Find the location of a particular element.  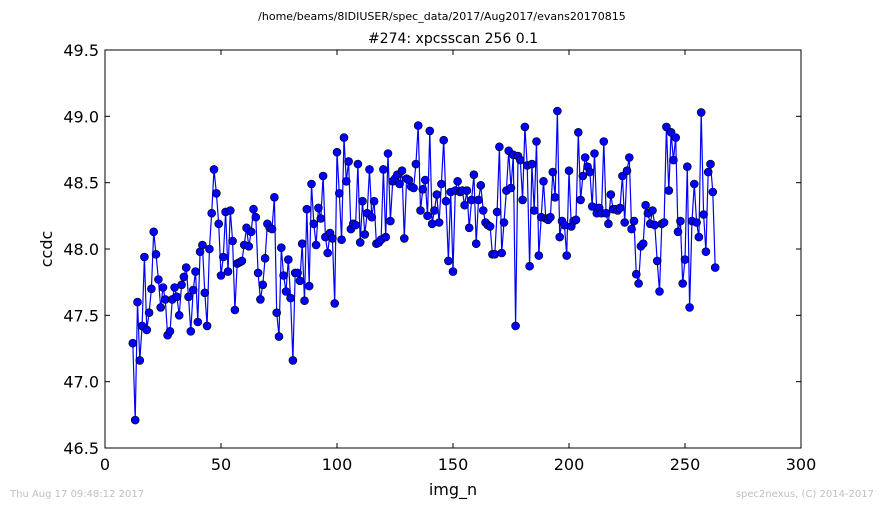

x-axis-label: img_n is located at coordinates (453, 490).